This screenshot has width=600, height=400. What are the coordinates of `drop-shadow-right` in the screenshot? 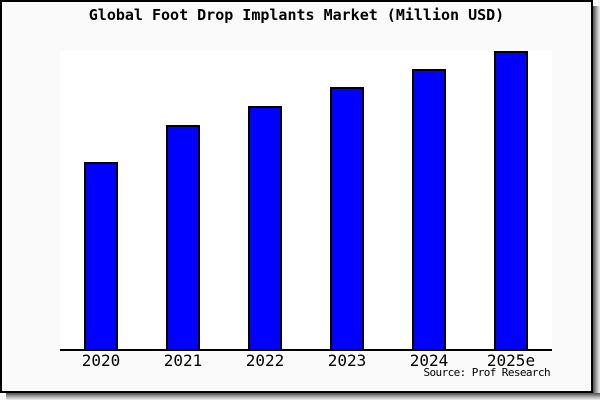 It's located at (596, 203).